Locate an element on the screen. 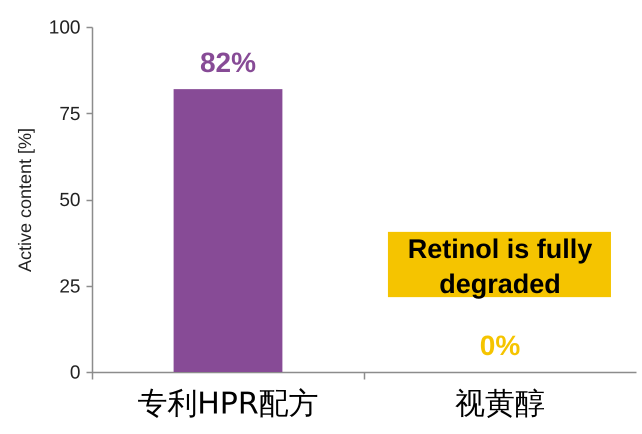 The height and width of the screenshot is (434, 642). y-axis-title: Active content [%] is located at coordinates (24, 200).